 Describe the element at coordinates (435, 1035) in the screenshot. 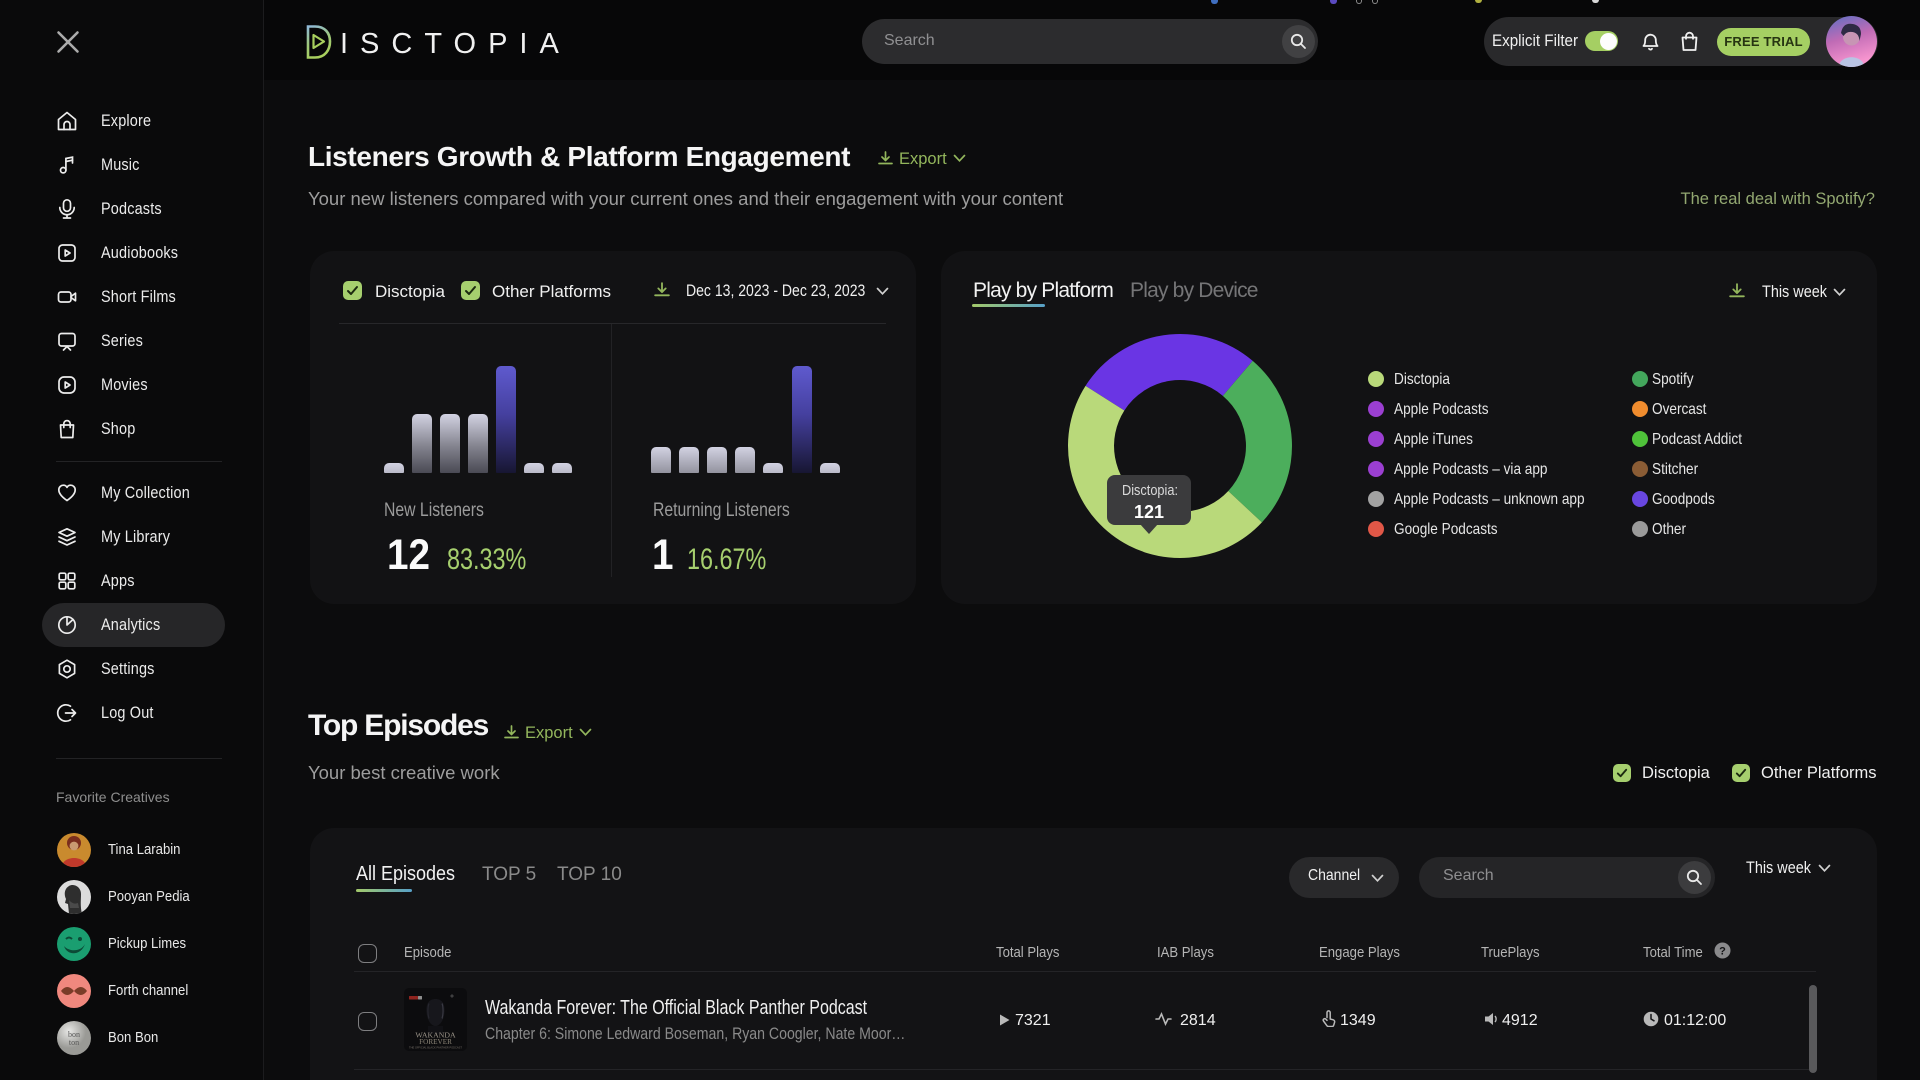

I see `svg-text: WAKANDA` at that location.